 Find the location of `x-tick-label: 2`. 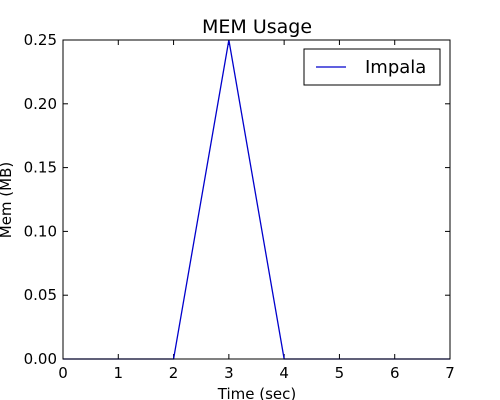

x-tick-label: 2 is located at coordinates (174, 373).